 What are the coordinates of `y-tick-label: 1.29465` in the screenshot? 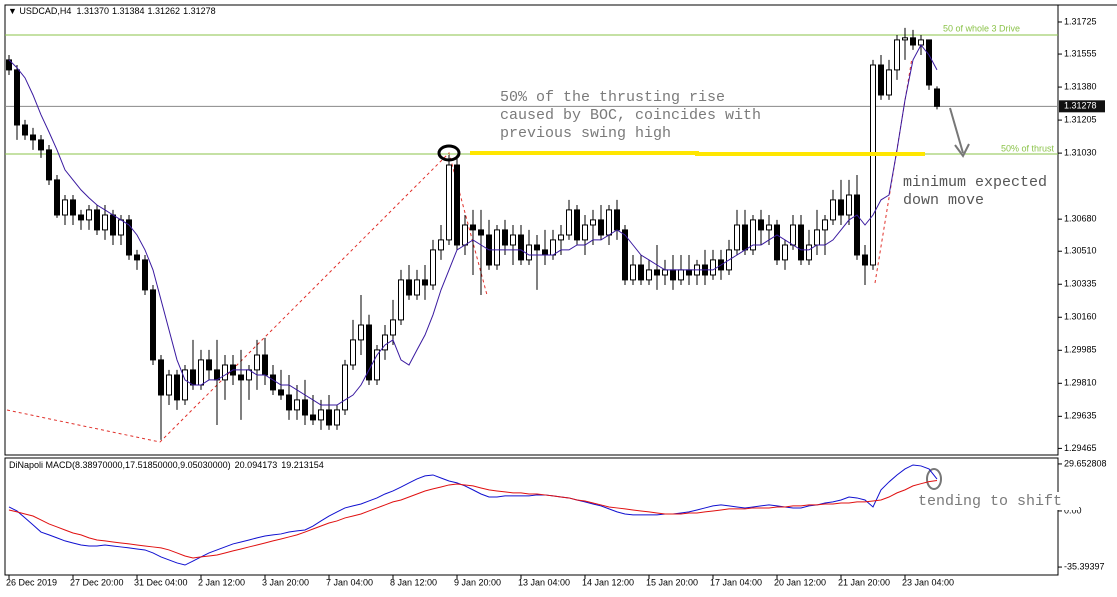 It's located at (1080, 448).